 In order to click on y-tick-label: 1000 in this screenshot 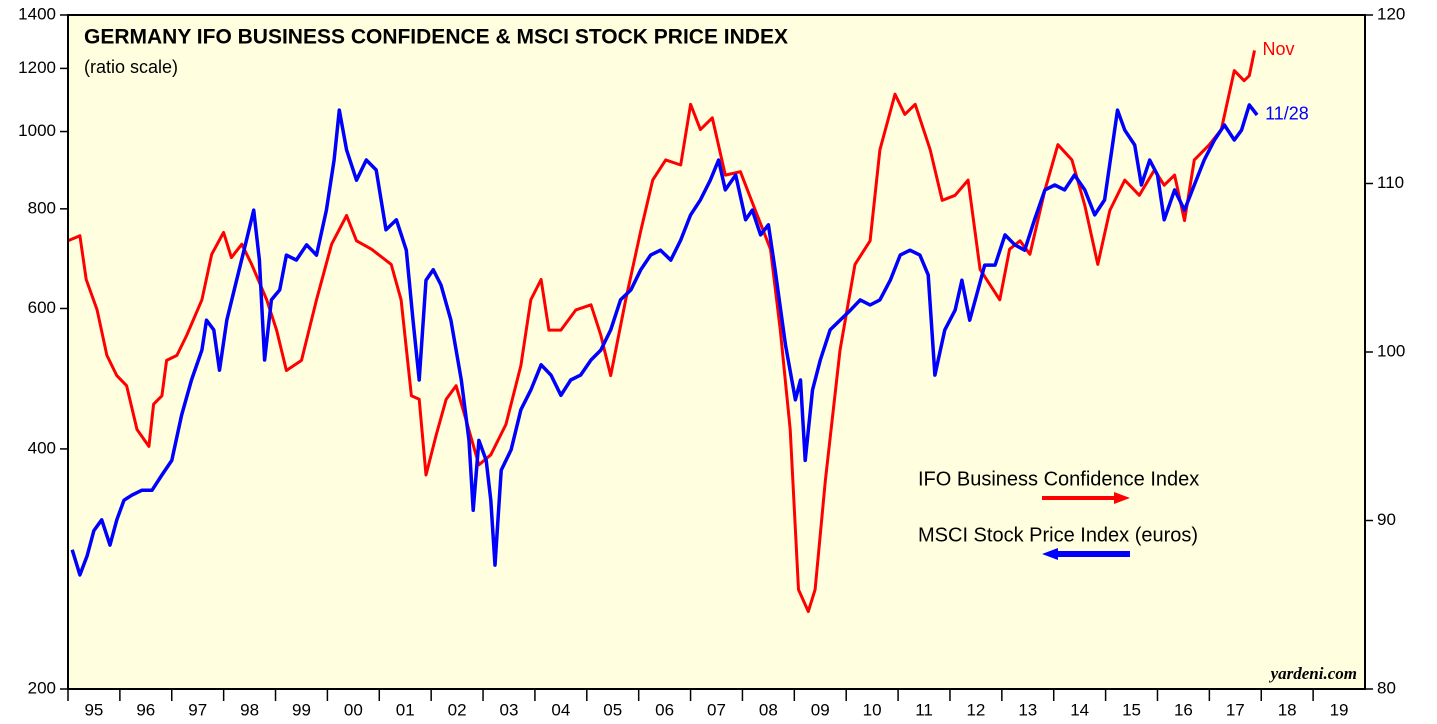, I will do `click(37, 130)`.